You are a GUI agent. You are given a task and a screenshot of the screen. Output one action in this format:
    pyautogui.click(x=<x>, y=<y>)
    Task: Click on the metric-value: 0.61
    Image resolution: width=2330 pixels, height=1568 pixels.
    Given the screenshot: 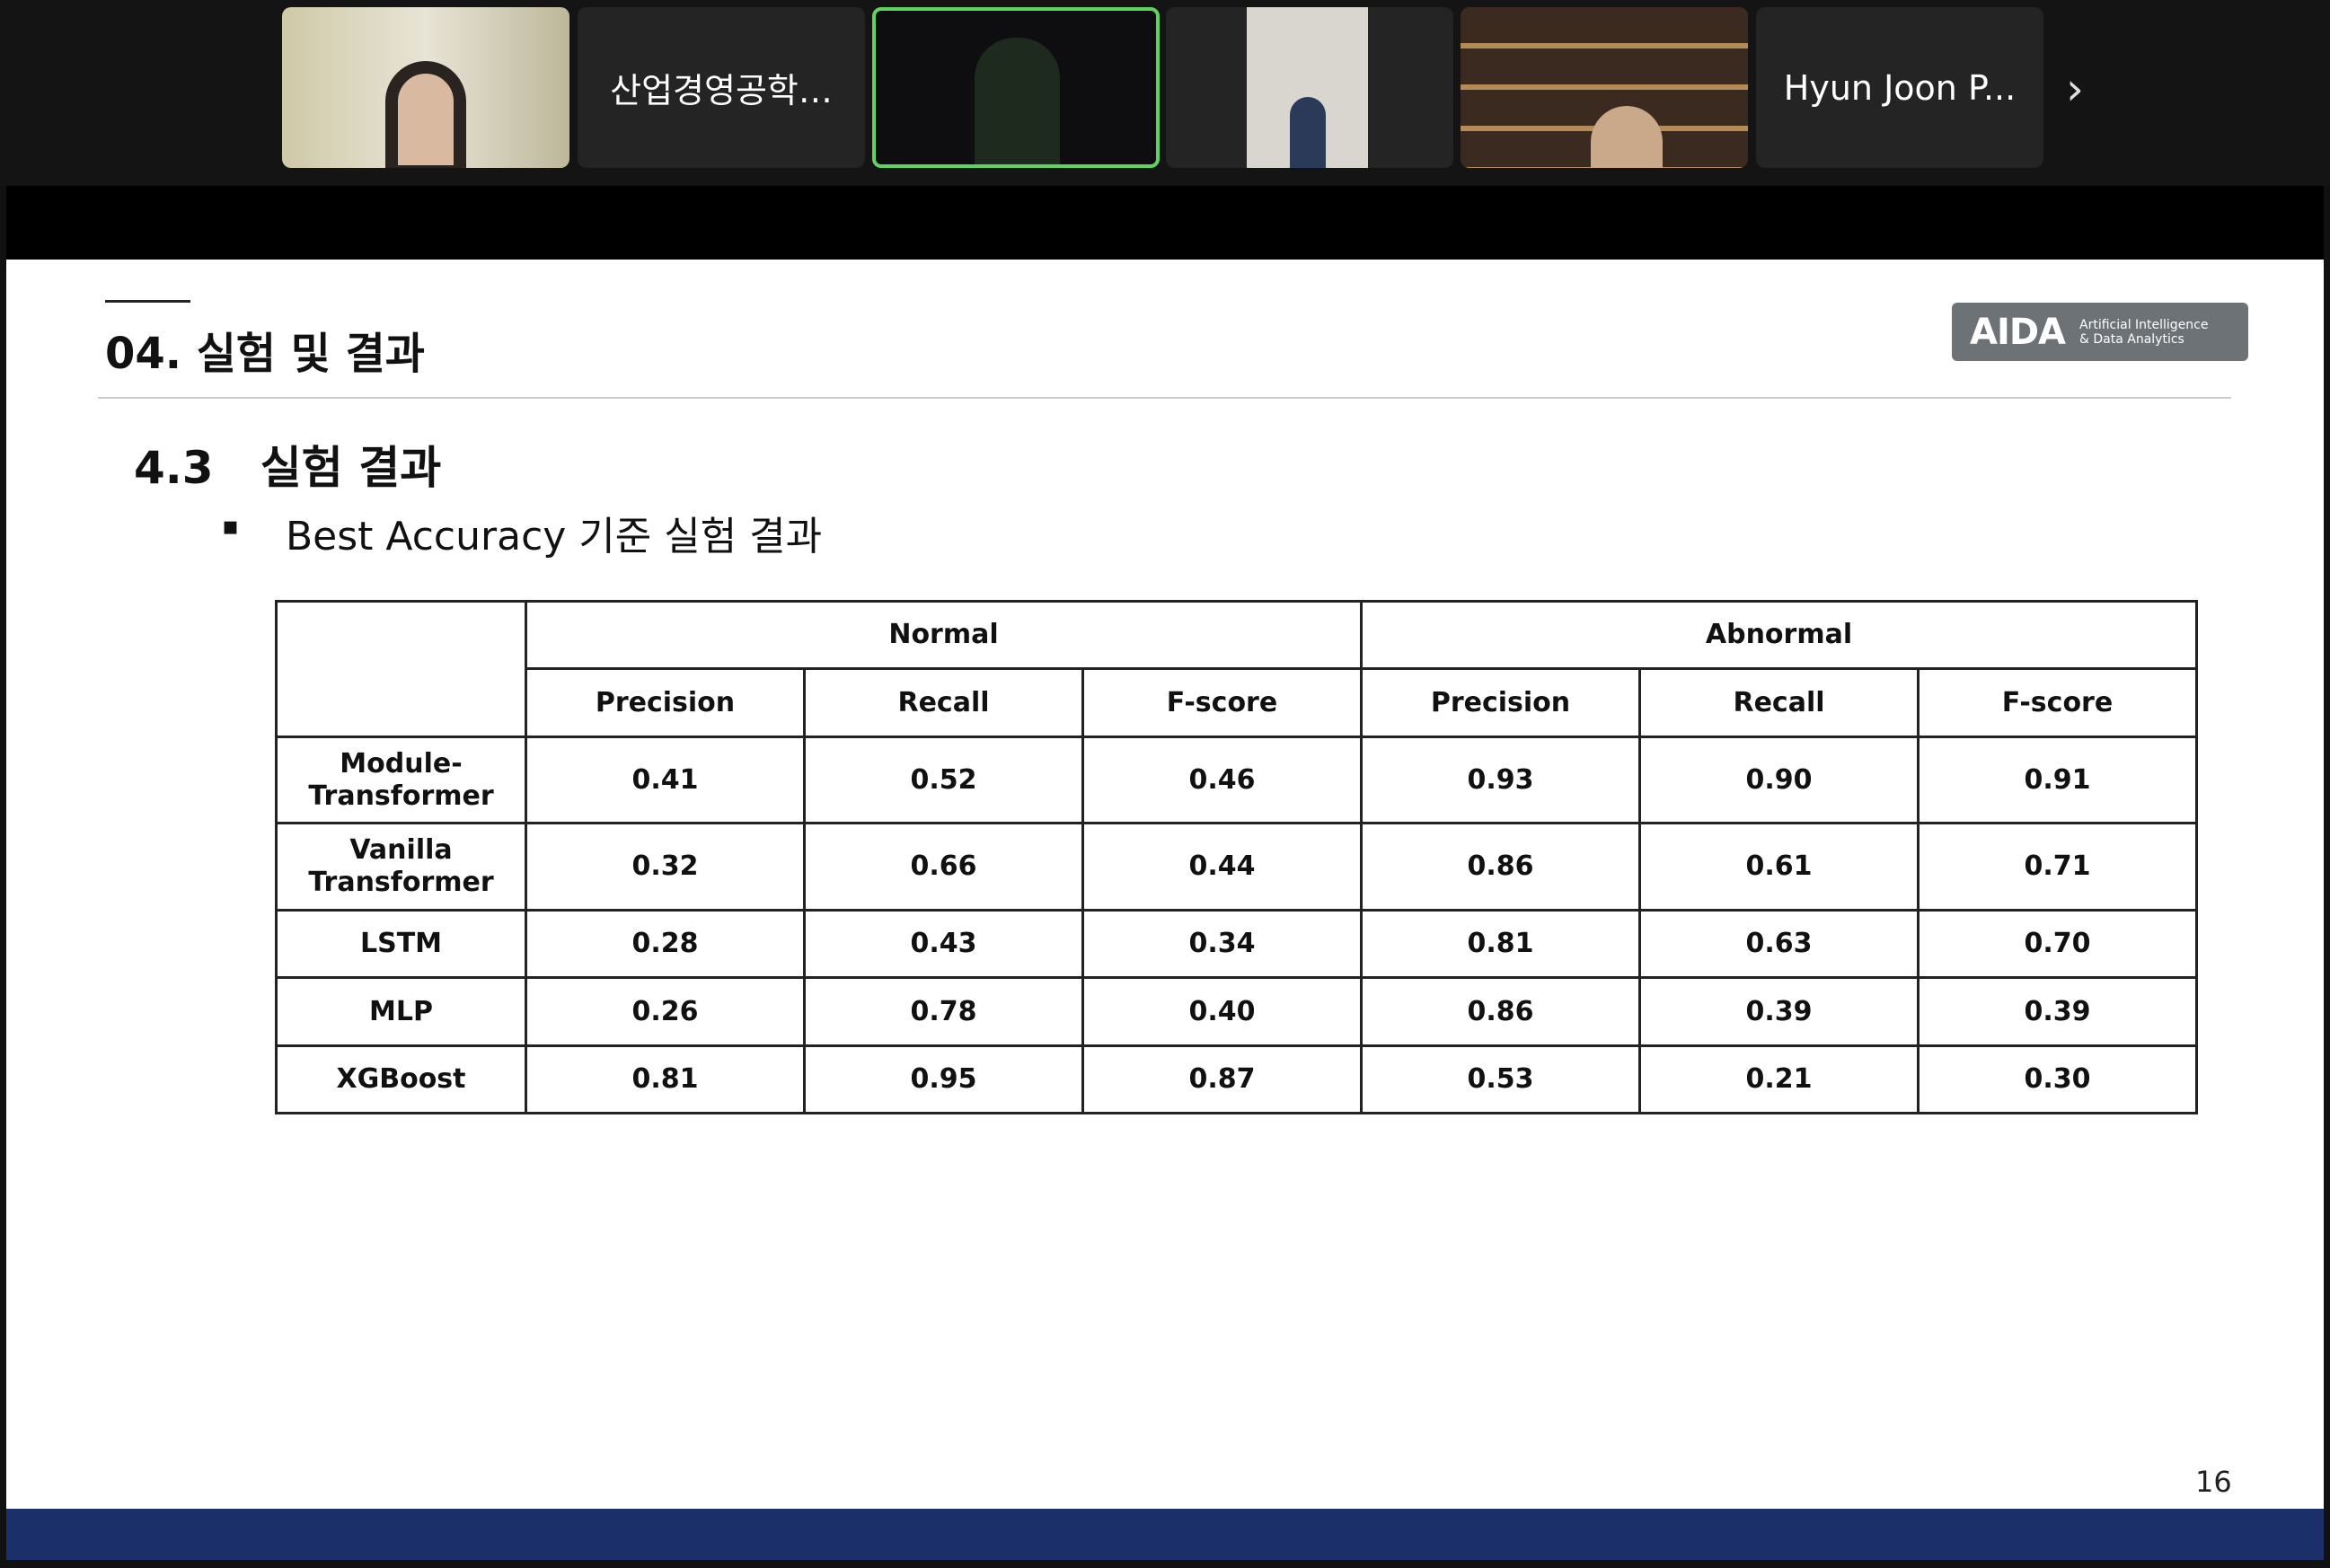 What is the action you would take?
    pyautogui.click(x=1779, y=867)
    